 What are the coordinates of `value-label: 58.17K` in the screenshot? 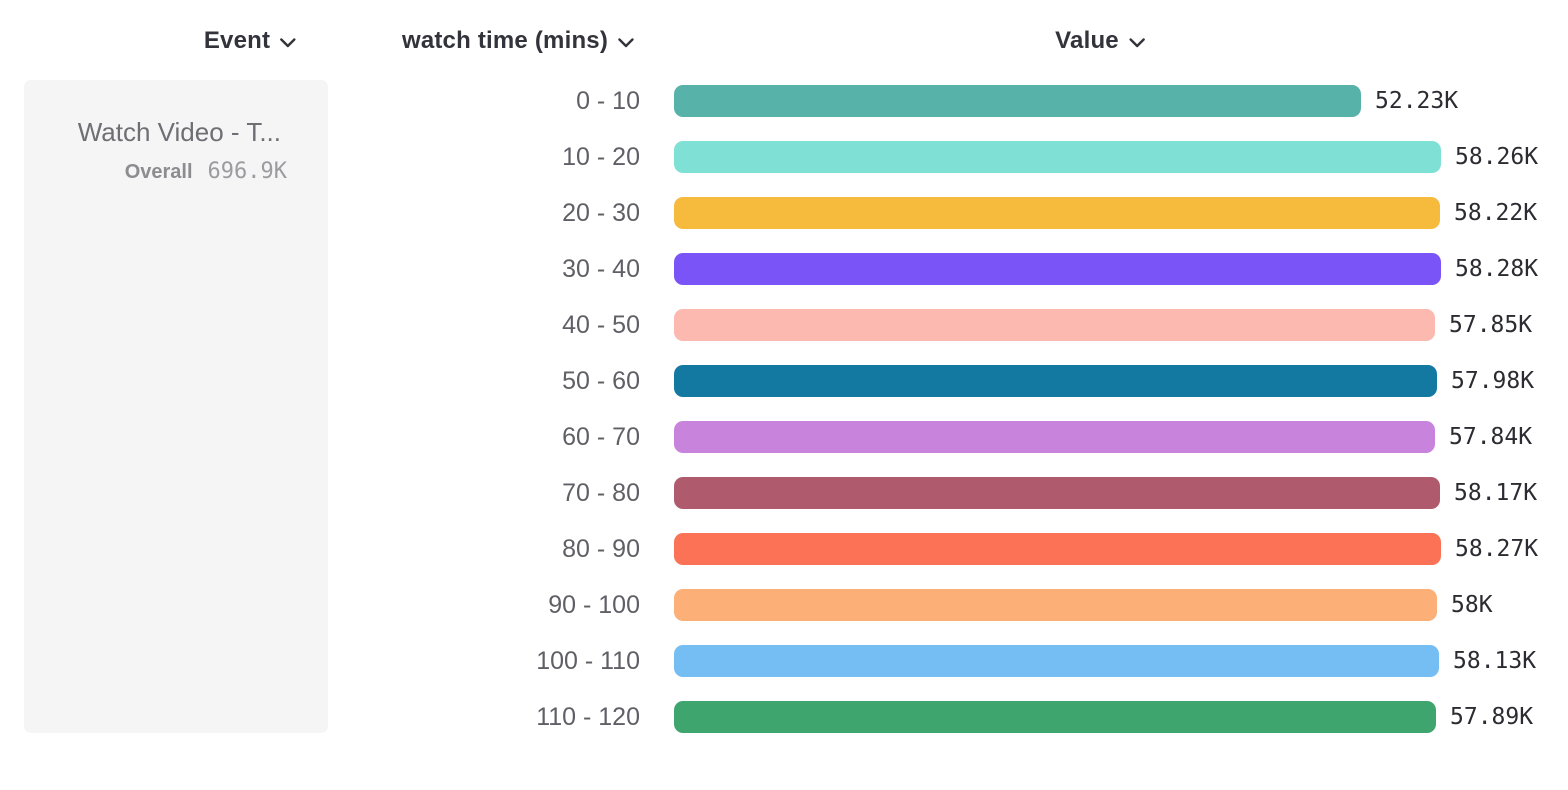 It's located at (1496, 493).